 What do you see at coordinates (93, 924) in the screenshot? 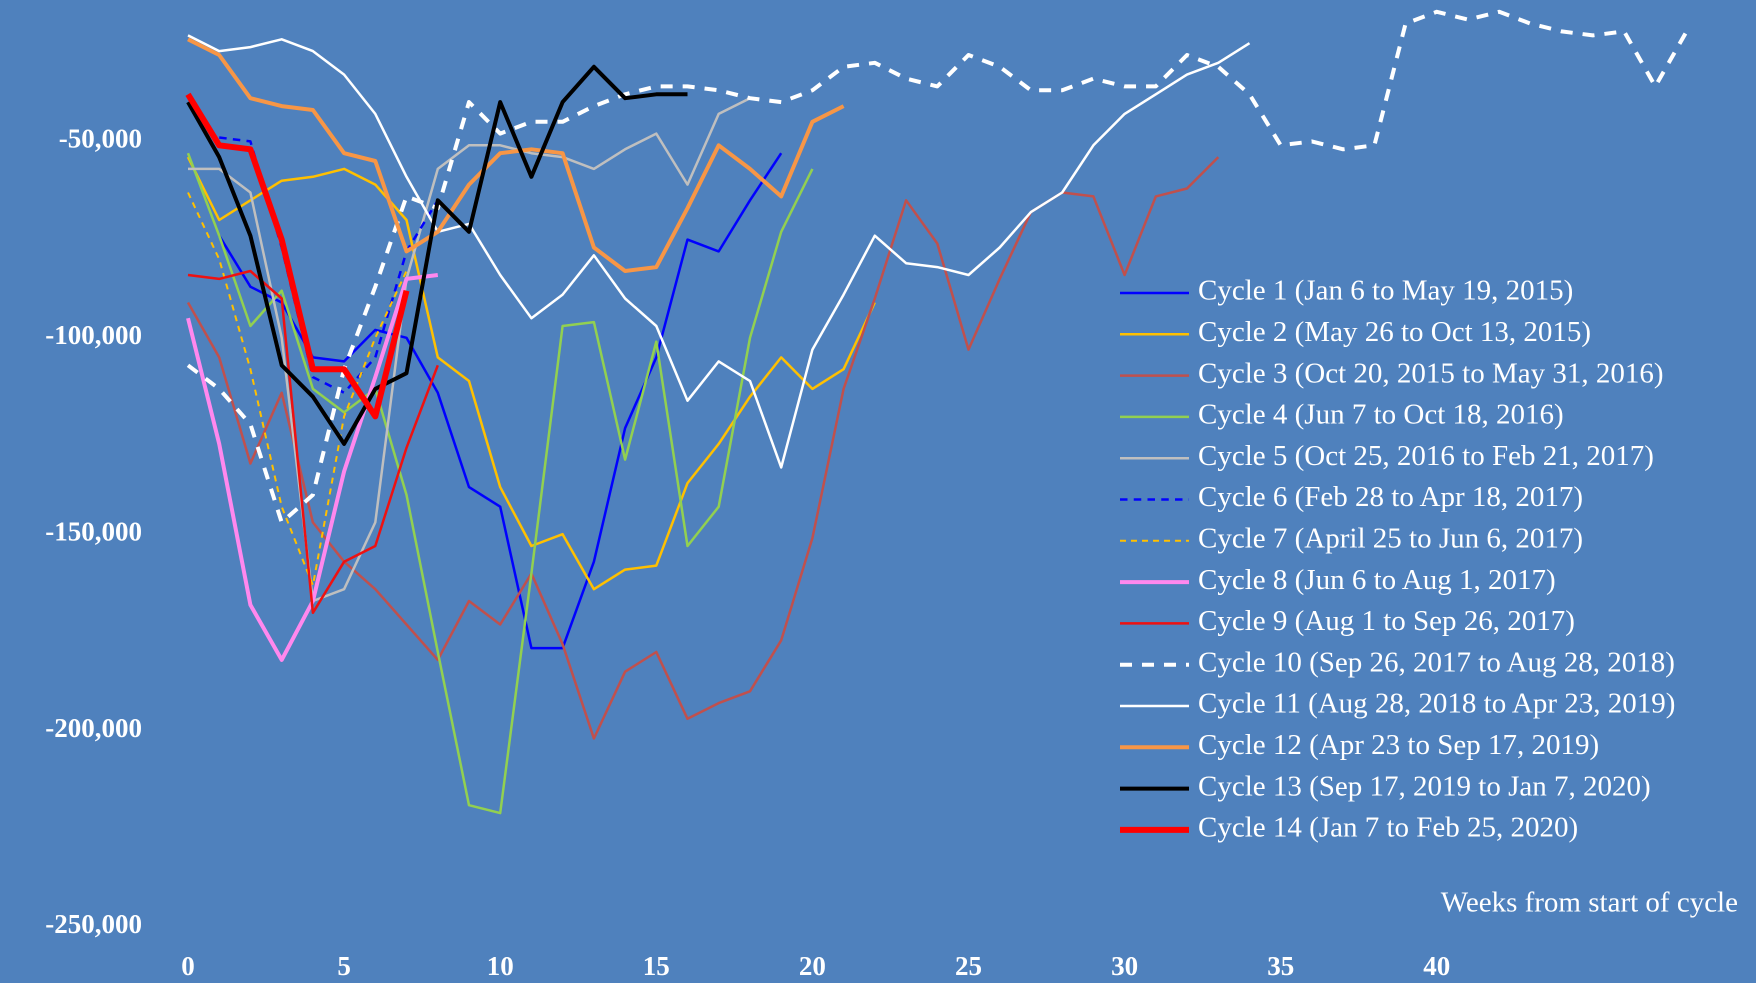
I see `y-tick-label: -250,000` at bounding box center [93, 924].